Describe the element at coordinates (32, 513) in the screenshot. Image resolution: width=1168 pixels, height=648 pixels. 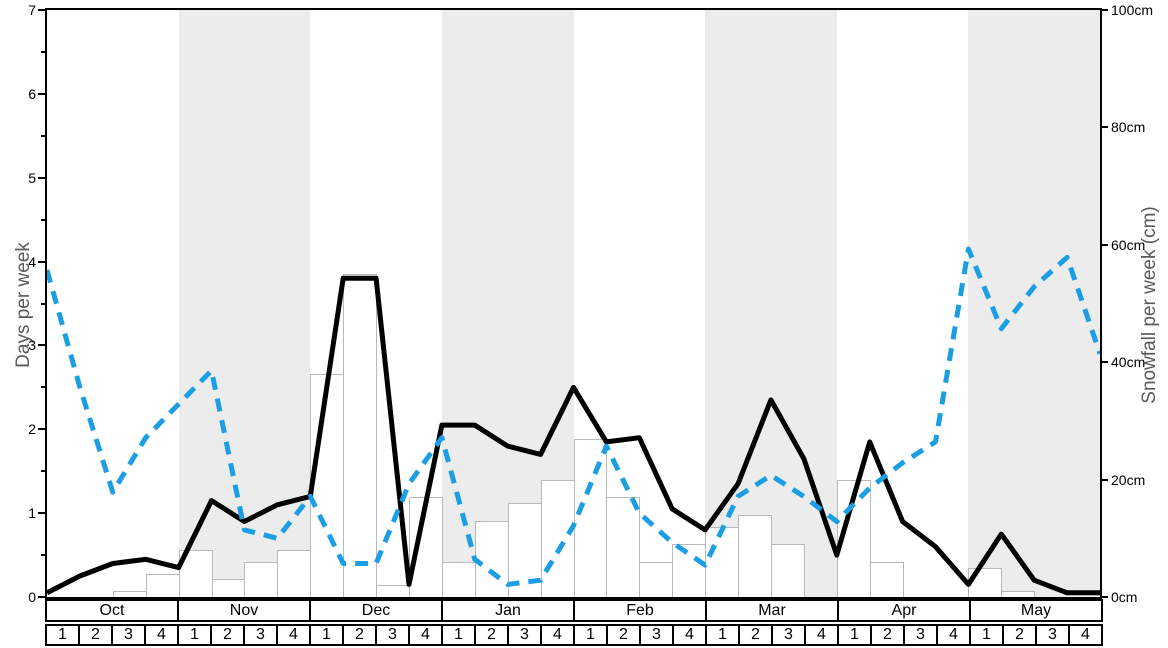
I see `left-axis-tick-label: 1` at that location.